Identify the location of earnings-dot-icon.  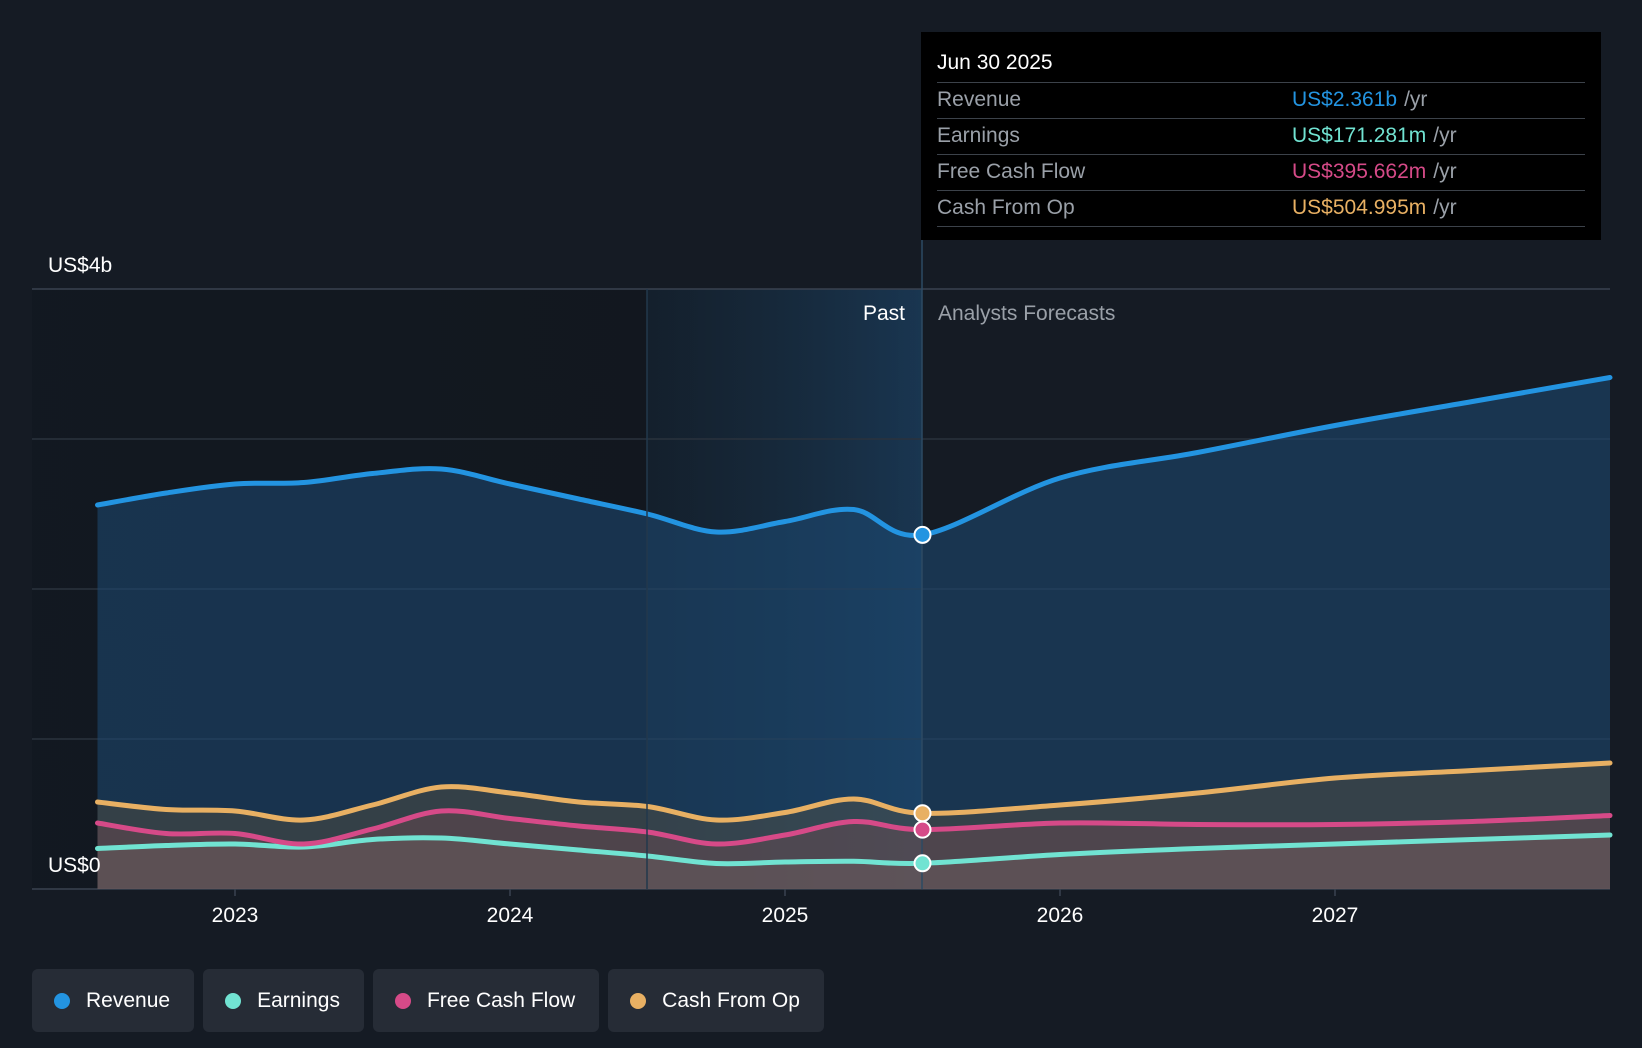
(233, 1000).